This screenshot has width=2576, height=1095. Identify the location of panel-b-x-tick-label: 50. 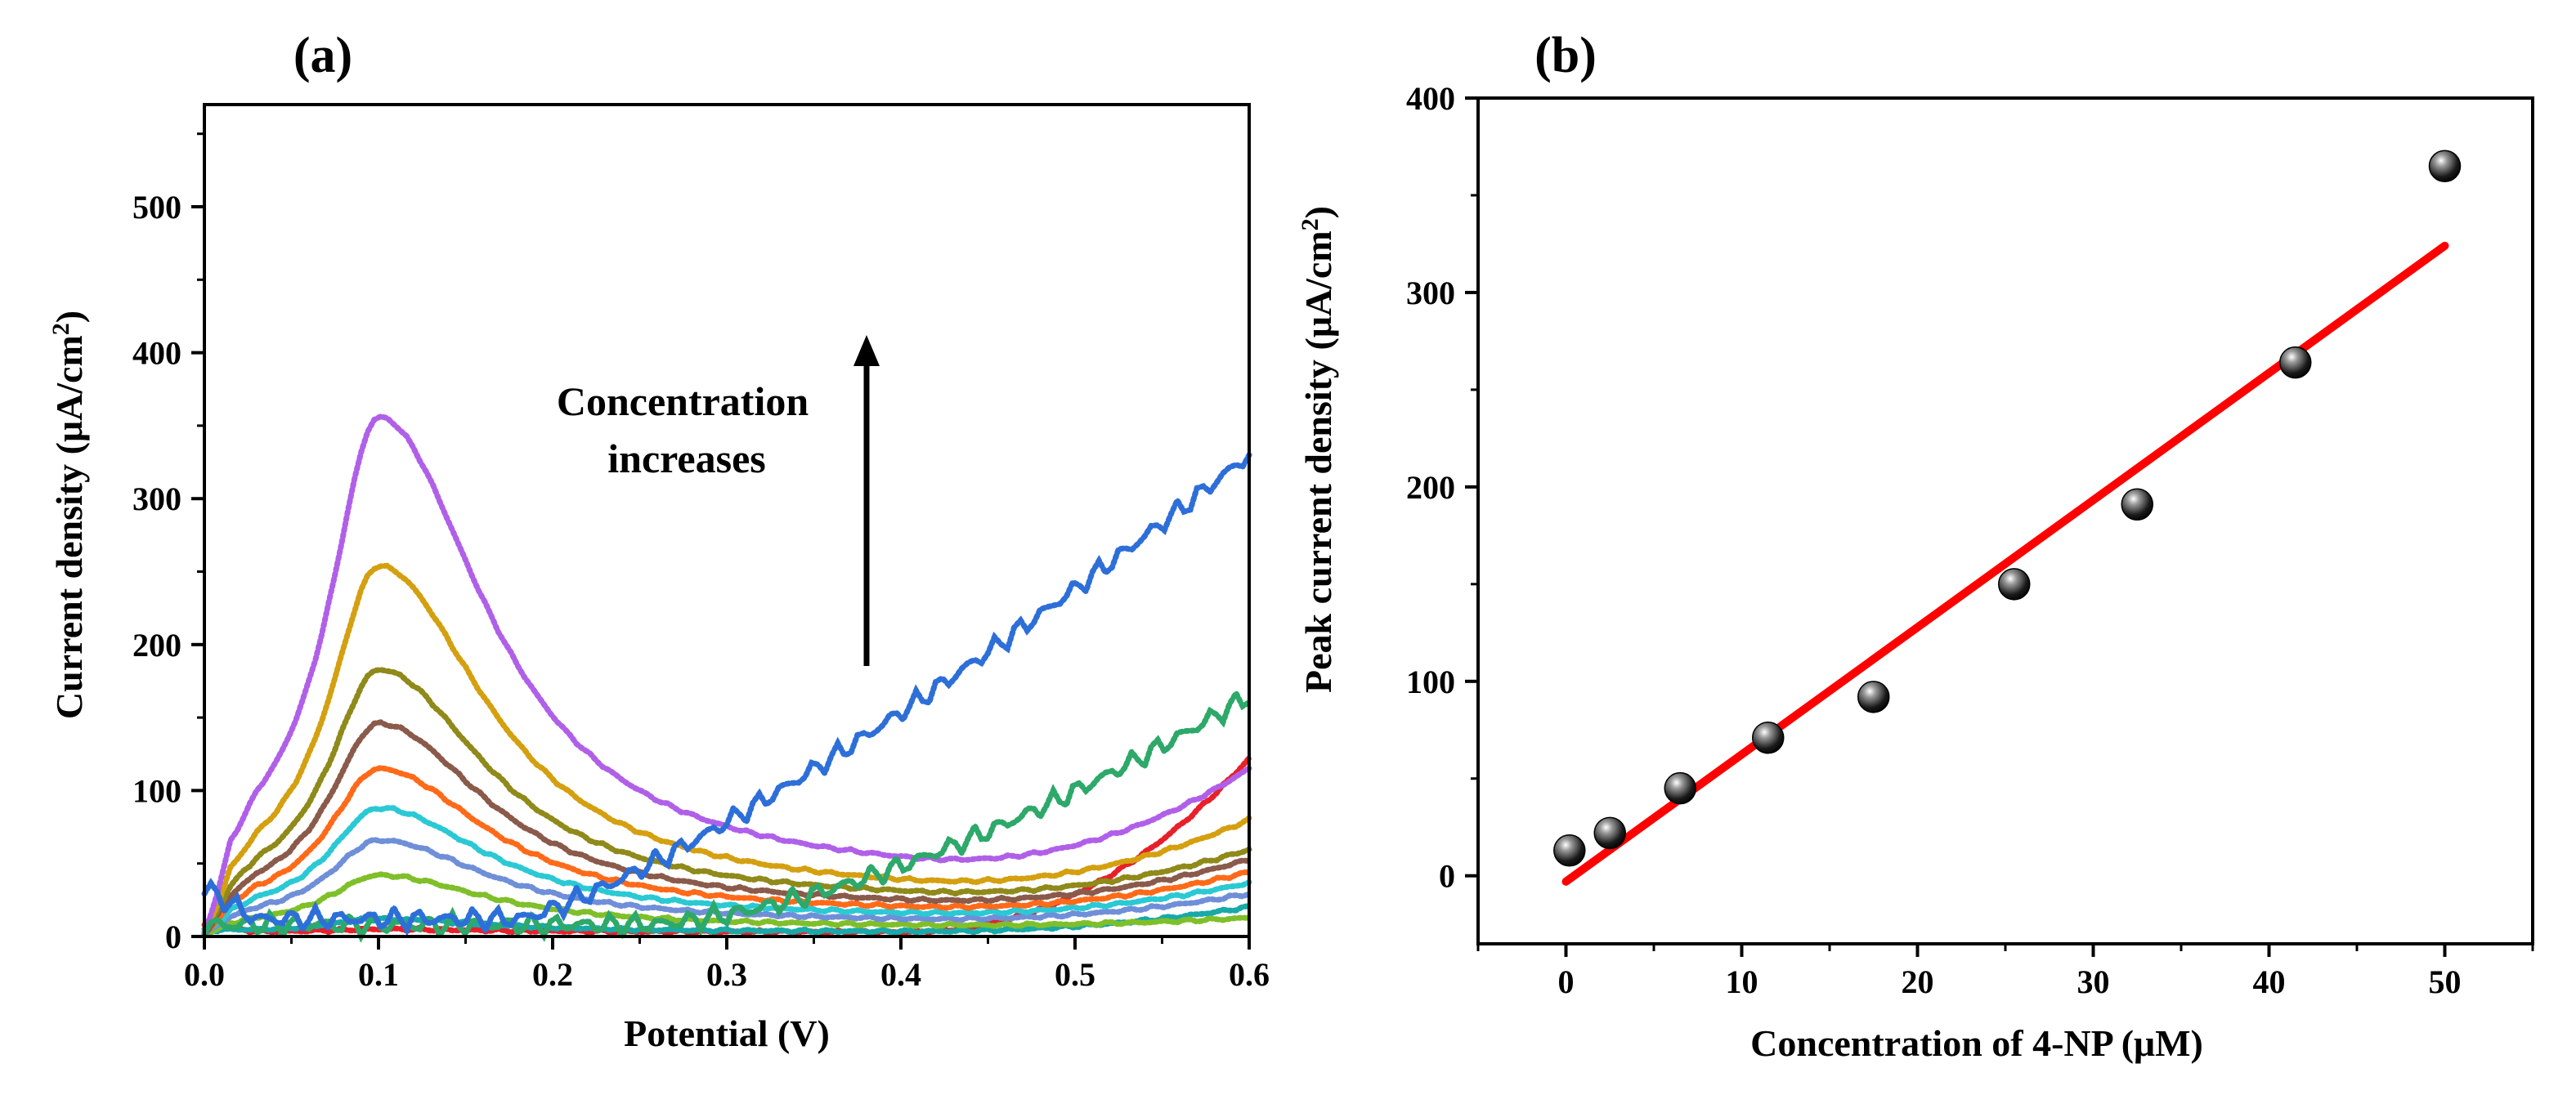
(2445, 981).